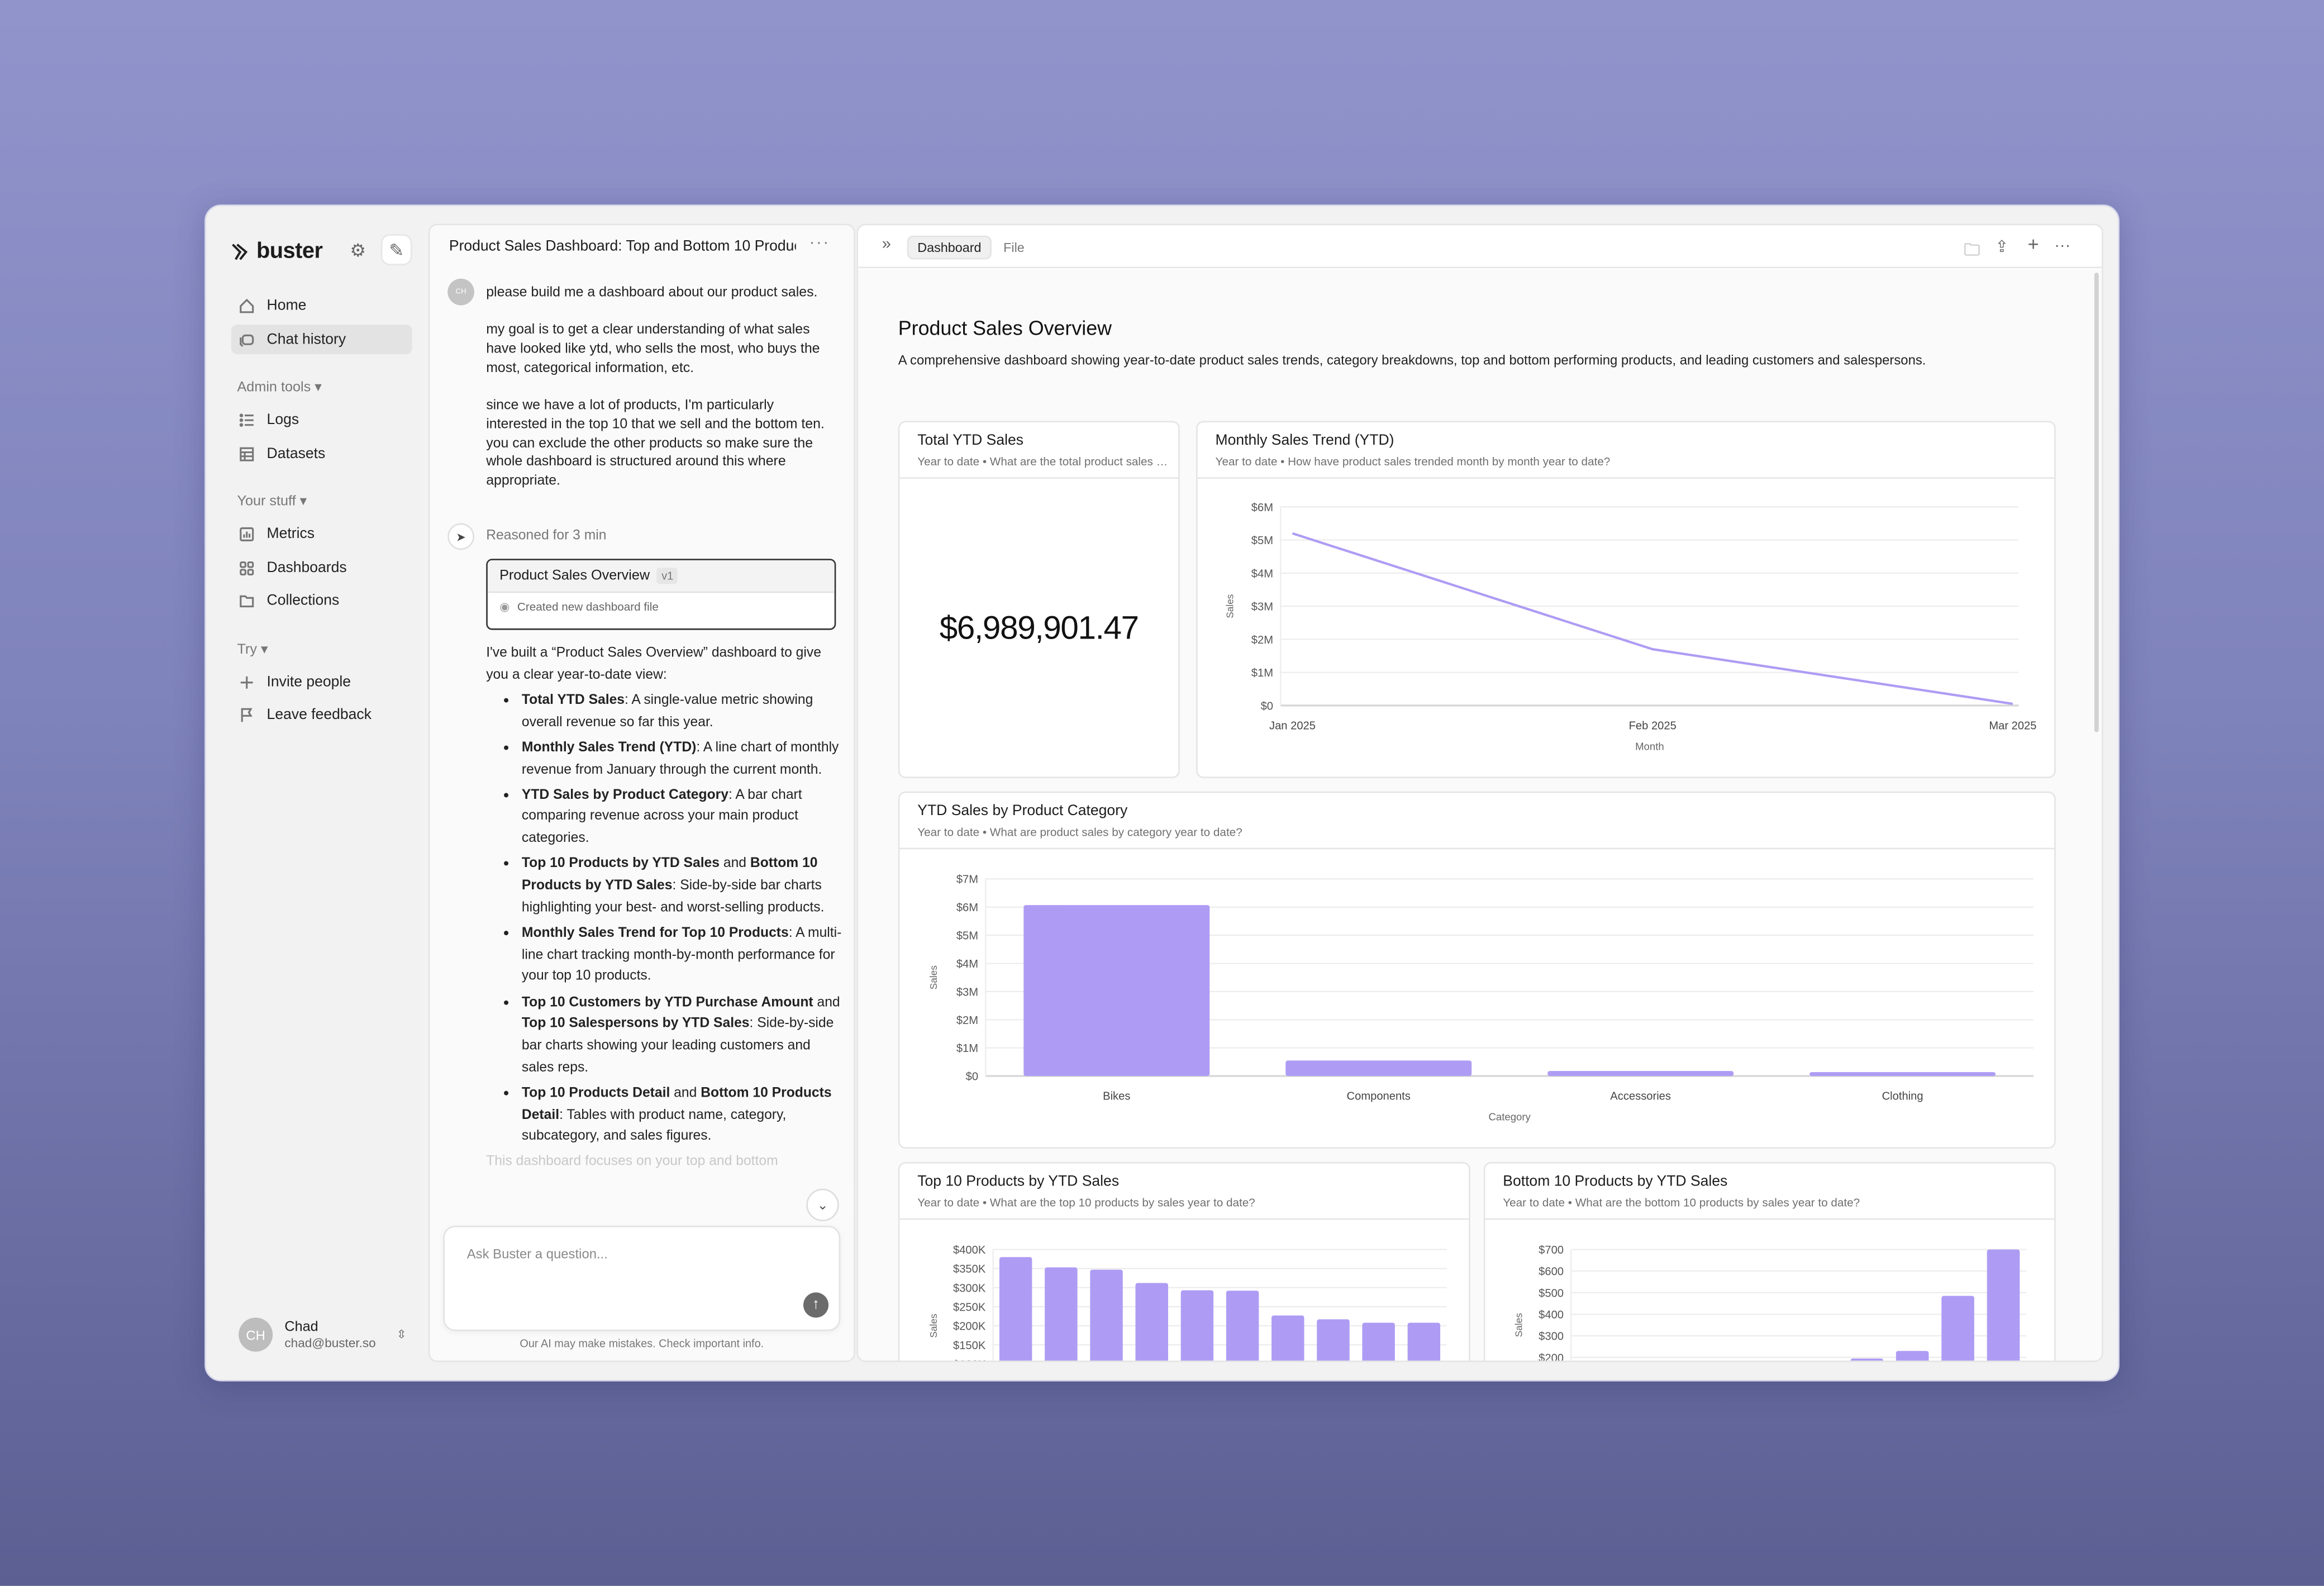 The height and width of the screenshot is (1586, 2324). I want to click on sidebar-item-datasets: Datasets, so click(321, 453).